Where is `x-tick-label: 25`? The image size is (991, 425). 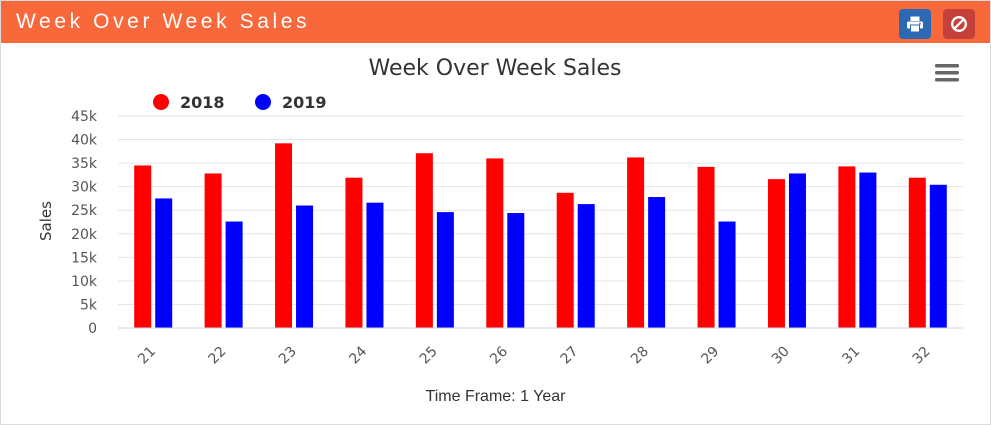
x-tick-label: 25 is located at coordinates (429, 356).